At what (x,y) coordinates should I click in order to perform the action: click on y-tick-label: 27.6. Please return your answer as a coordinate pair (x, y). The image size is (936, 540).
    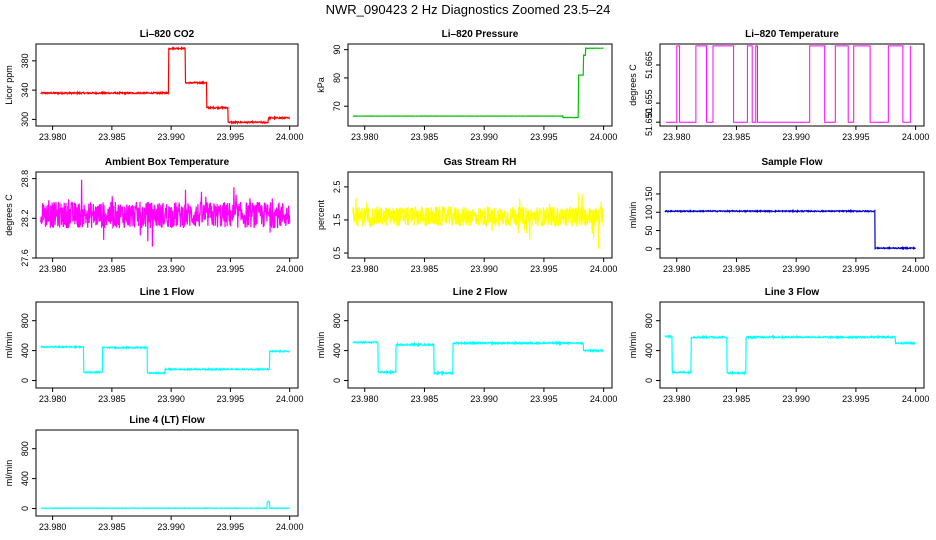
    Looking at the image, I should click on (25, 258).